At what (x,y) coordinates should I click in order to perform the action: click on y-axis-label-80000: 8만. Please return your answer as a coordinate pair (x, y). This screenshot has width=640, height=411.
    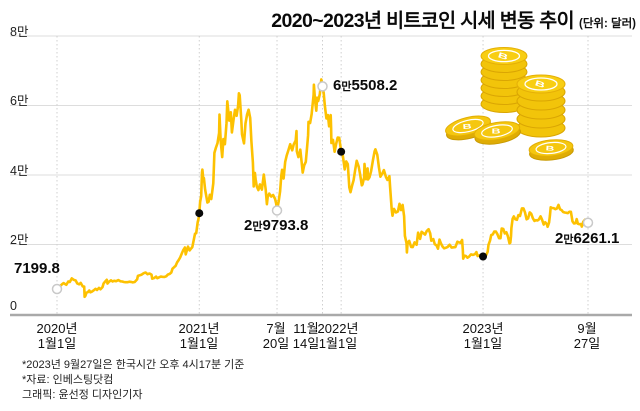
    Looking at the image, I should click on (19, 32).